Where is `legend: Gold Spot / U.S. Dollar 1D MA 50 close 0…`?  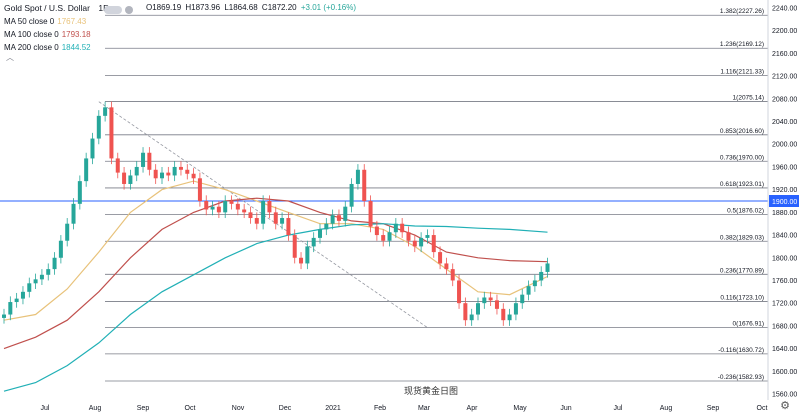
legend: Gold Spot / U.S. Dollar 1D MA 50 close 0… is located at coordinates (56, 28).